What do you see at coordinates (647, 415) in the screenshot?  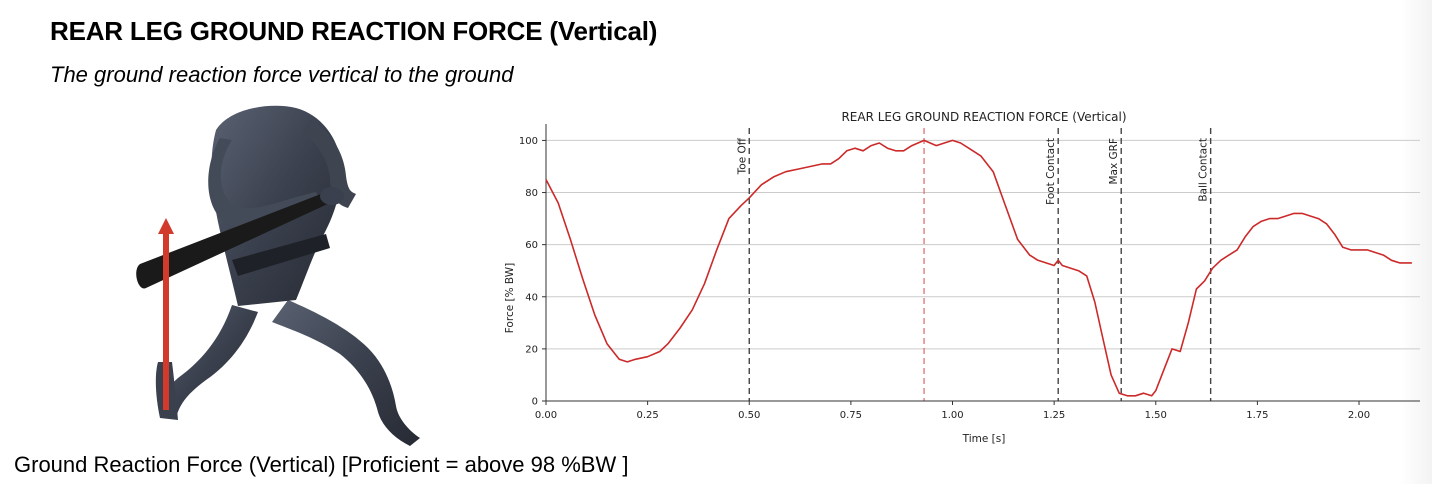 I see `x-tick-label: 0.25` at bounding box center [647, 415].